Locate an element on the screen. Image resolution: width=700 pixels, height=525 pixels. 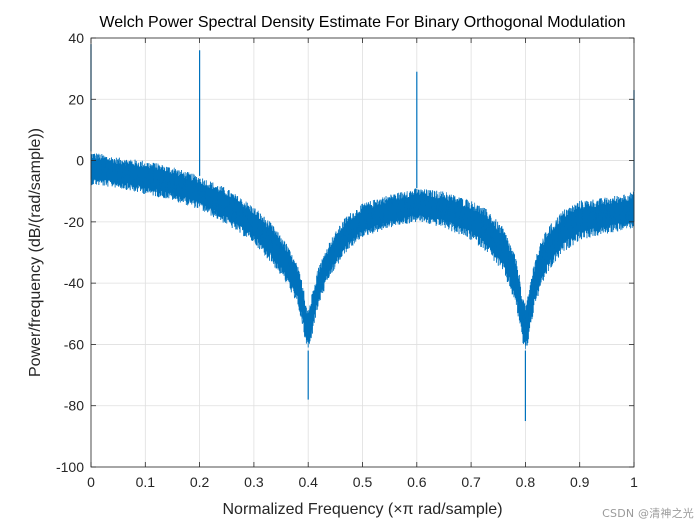
x-tick-label: 0.5 is located at coordinates (363, 482).